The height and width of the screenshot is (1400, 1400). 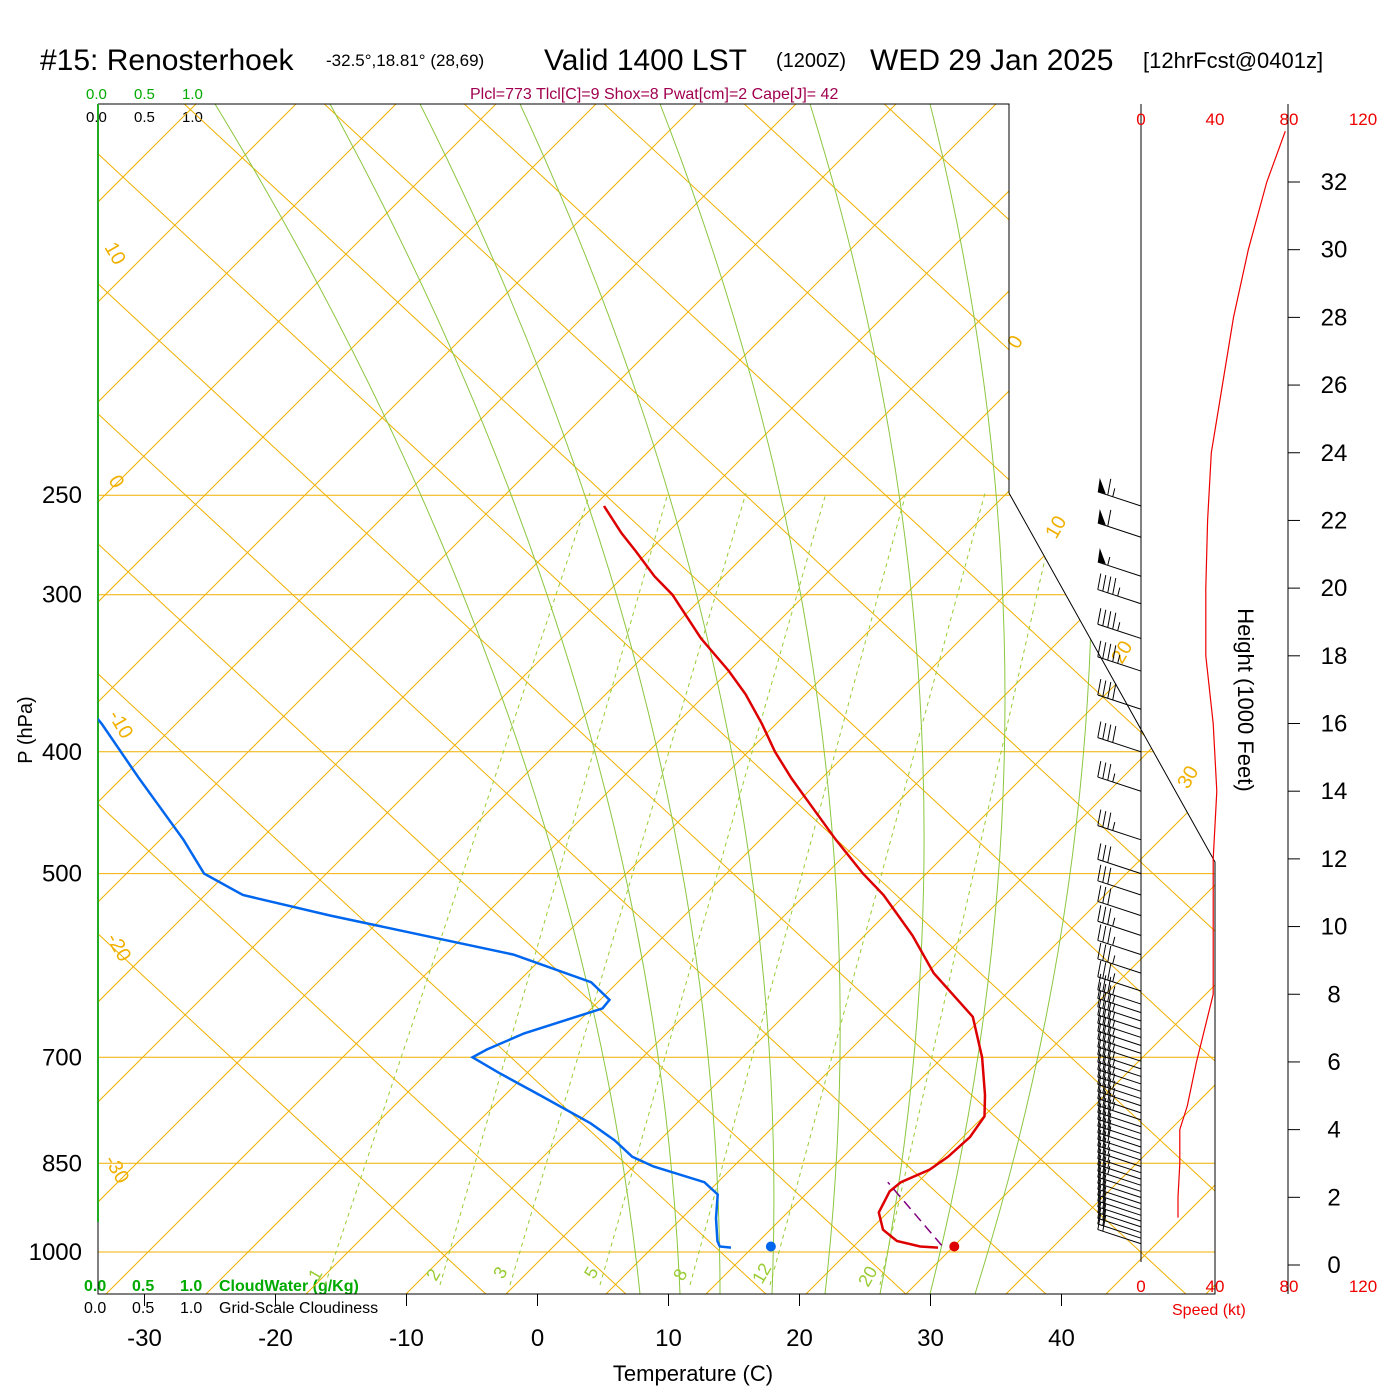 I want to click on cloudwater-scale-0-bottom: 0.0, so click(x=95, y=1286).